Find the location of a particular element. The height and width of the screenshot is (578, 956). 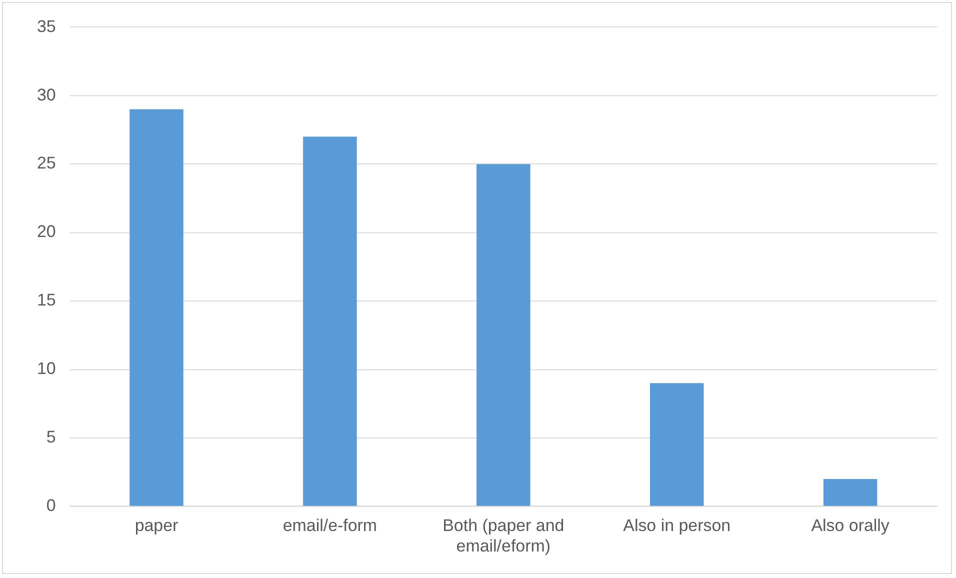

x-tick-label: Both (paper and email/eform) is located at coordinates (503, 536).